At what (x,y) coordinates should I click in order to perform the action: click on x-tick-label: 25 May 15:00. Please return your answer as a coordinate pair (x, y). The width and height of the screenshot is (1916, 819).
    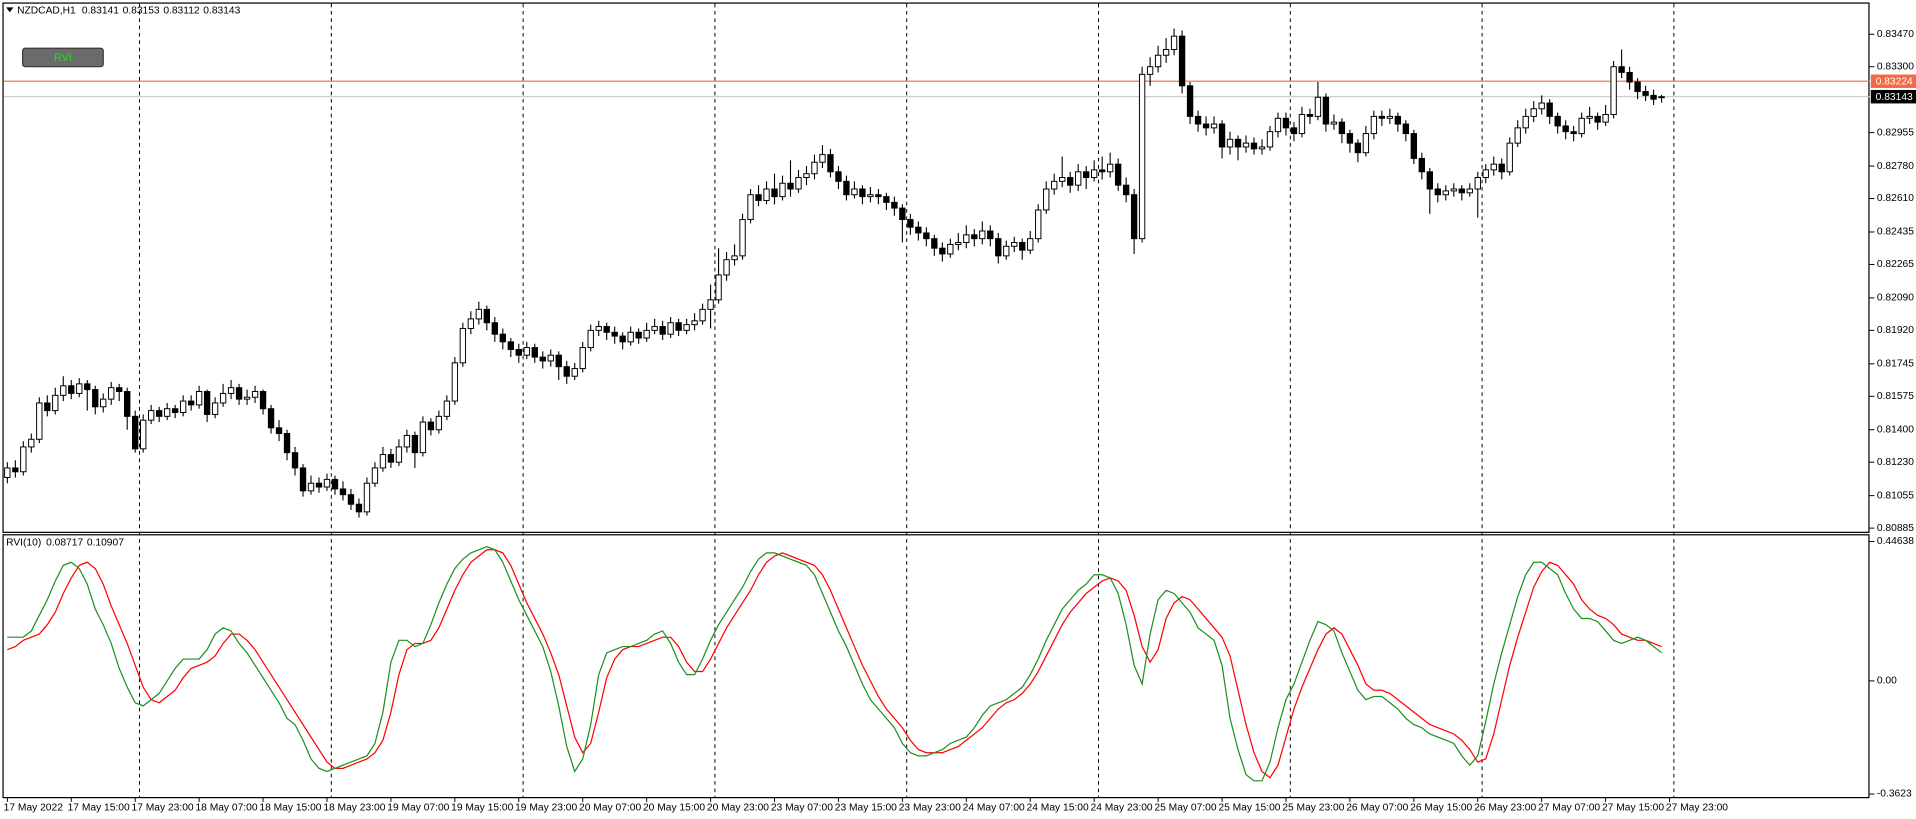
    Looking at the image, I should click on (1249, 808).